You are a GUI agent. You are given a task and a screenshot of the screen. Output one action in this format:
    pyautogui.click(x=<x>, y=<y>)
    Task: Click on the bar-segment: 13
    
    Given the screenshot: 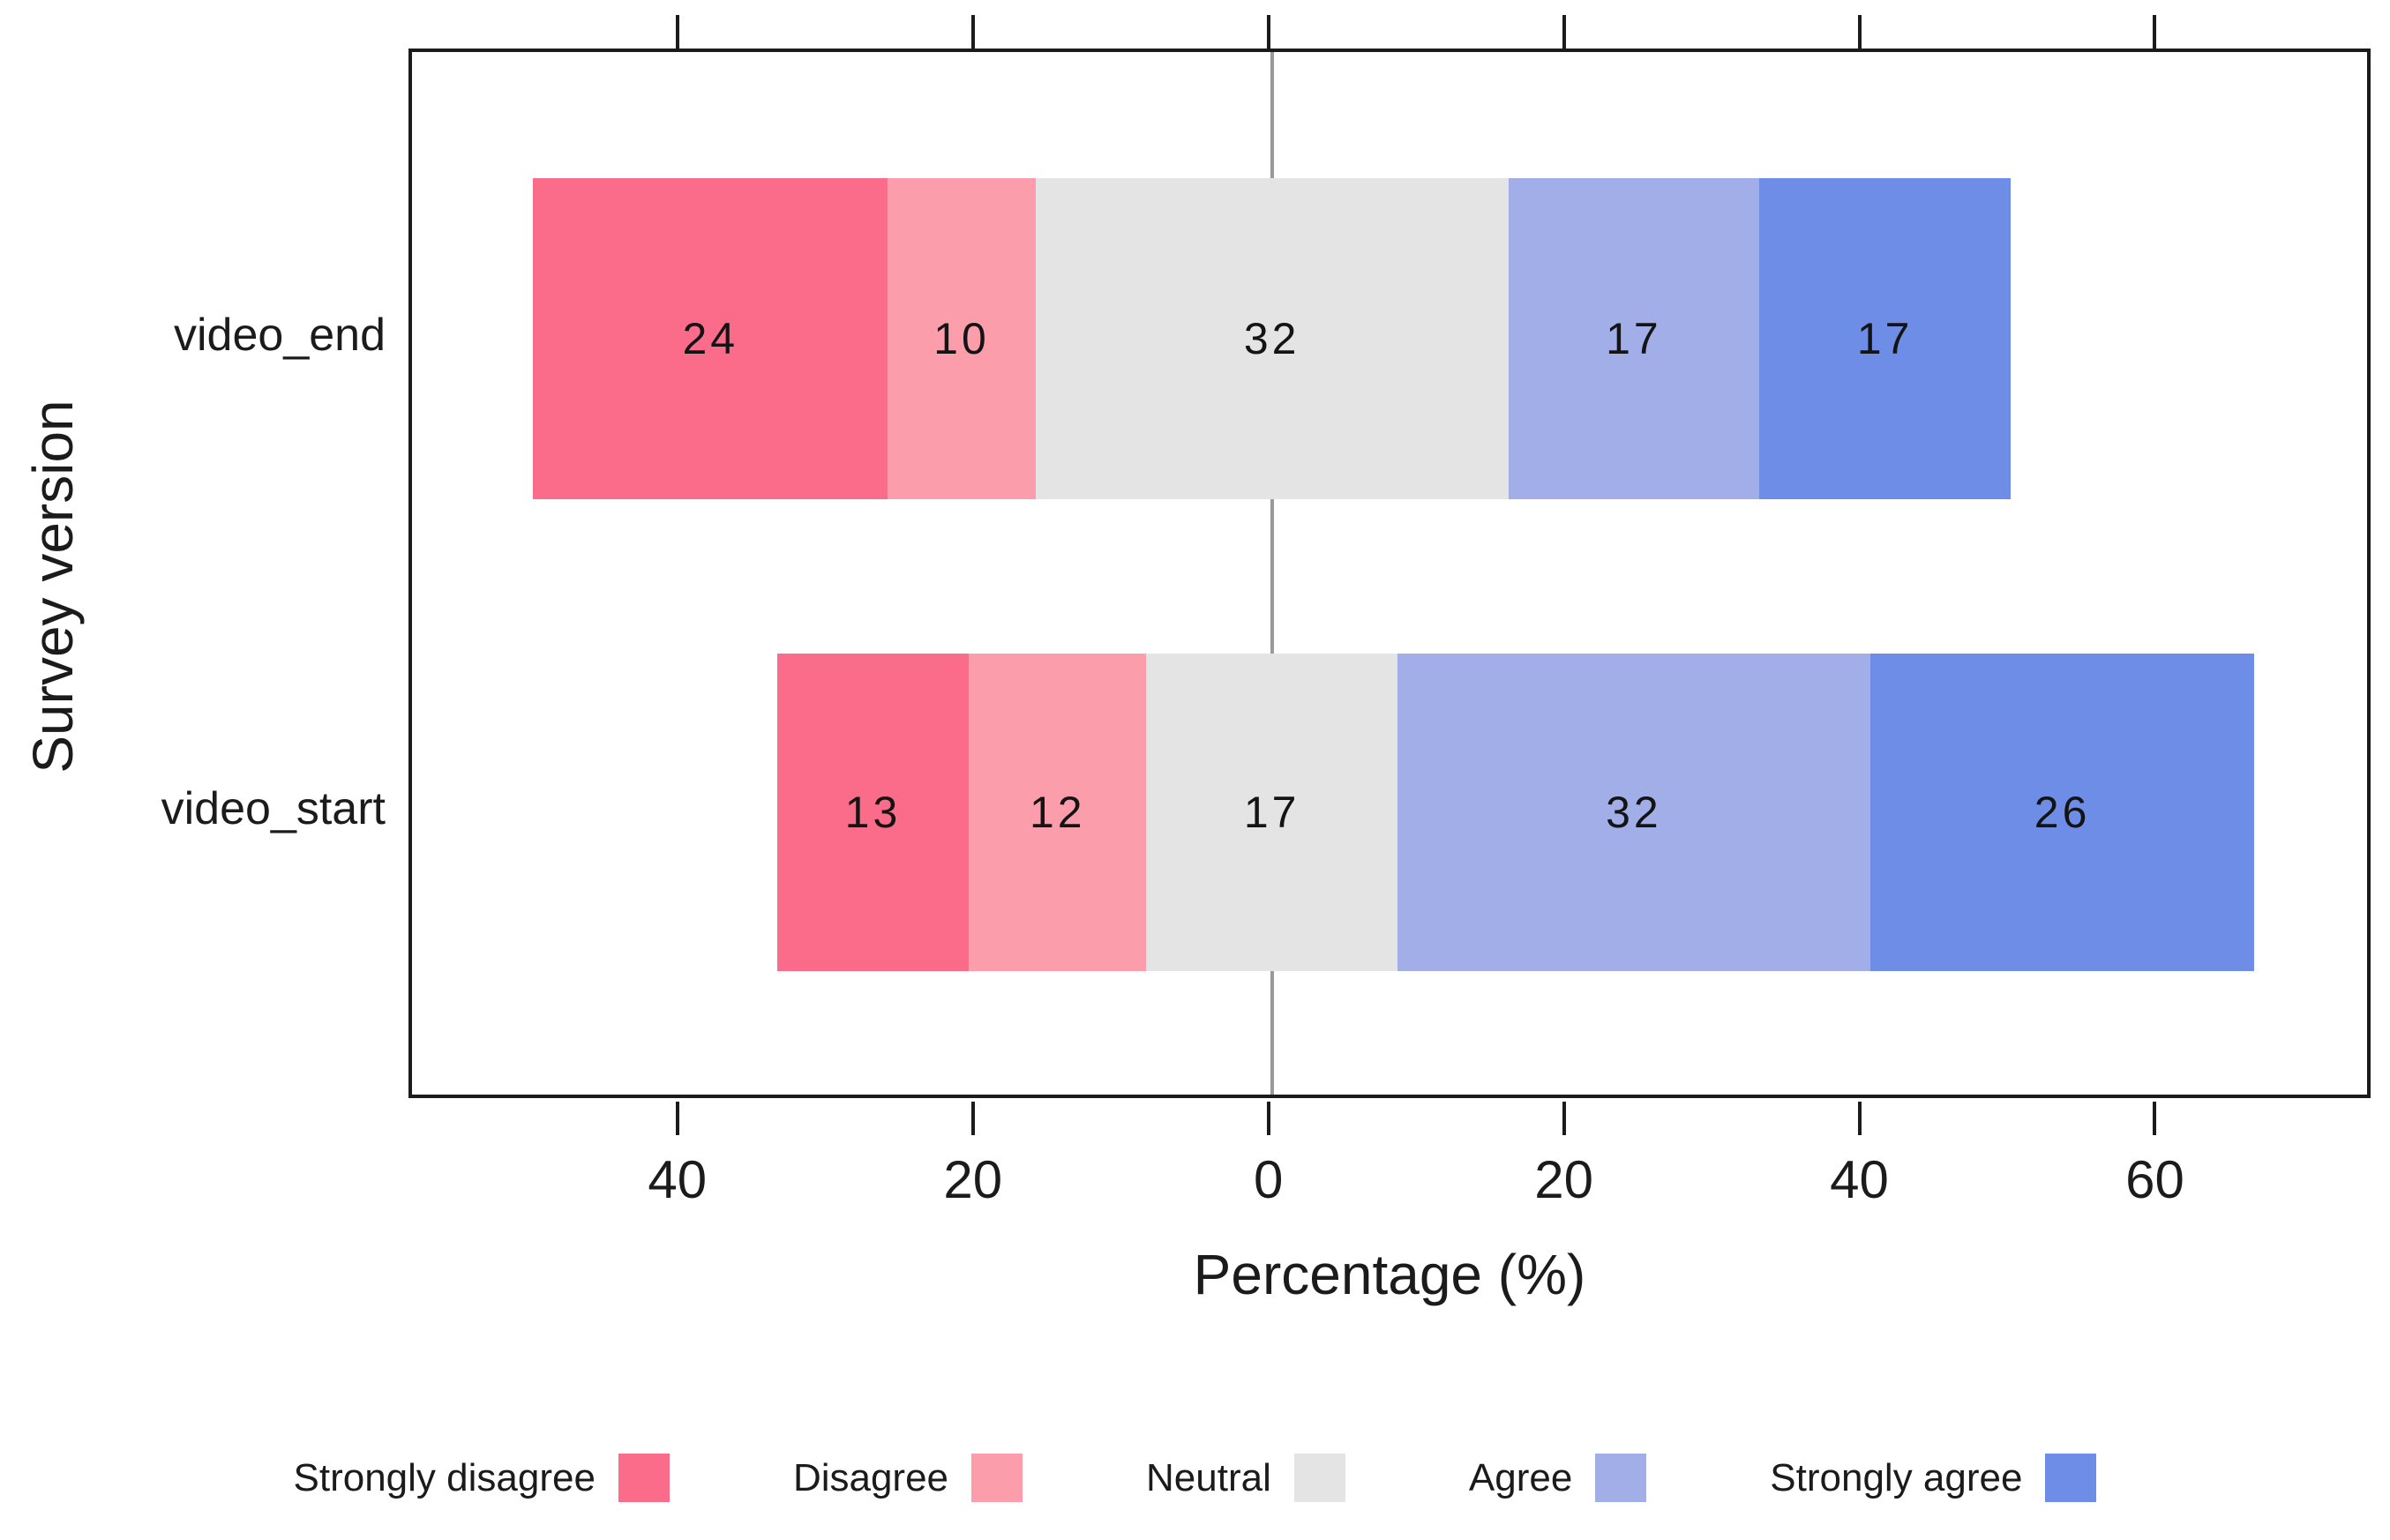 What is the action you would take?
    pyautogui.click(x=873, y=812)
    